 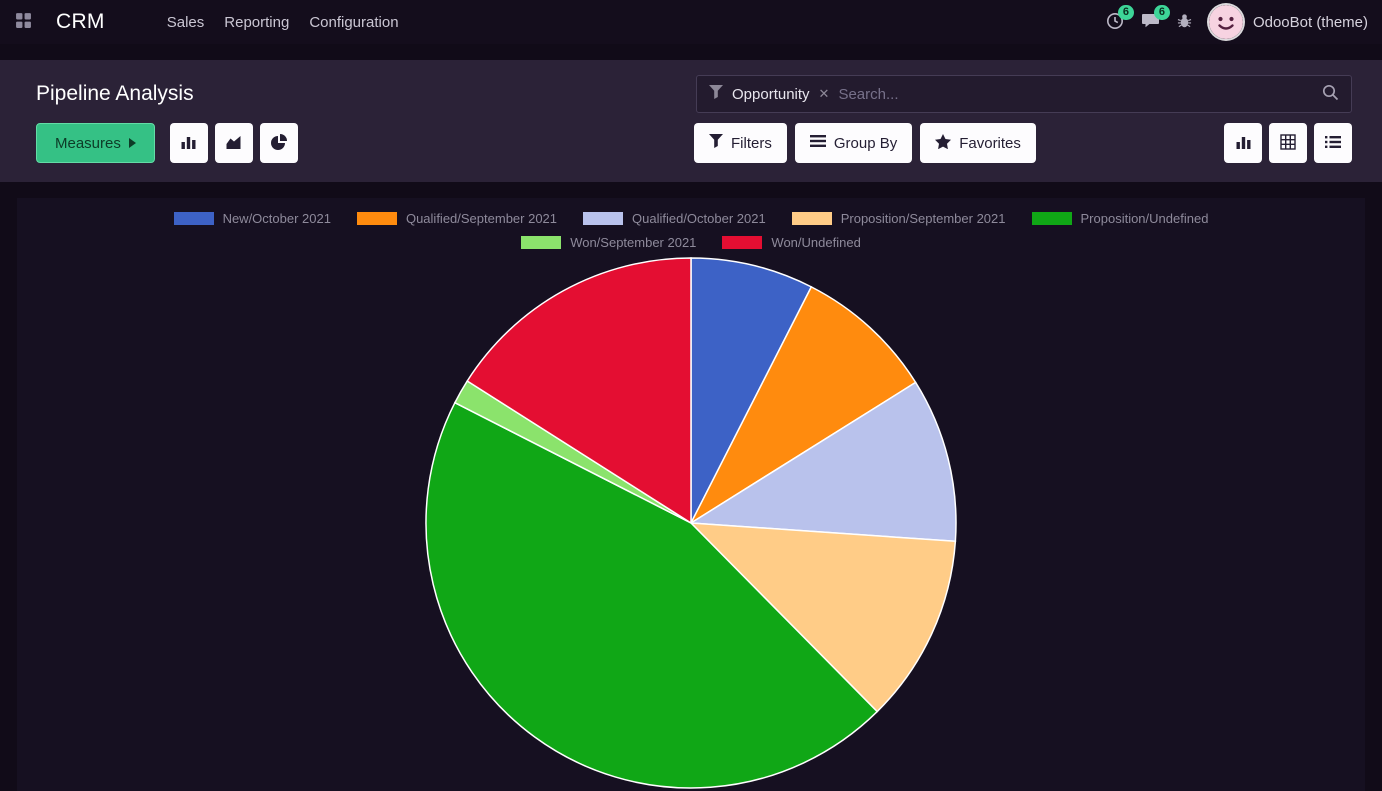 I want to click on apps-menu-button, so click(x=23, y=22).